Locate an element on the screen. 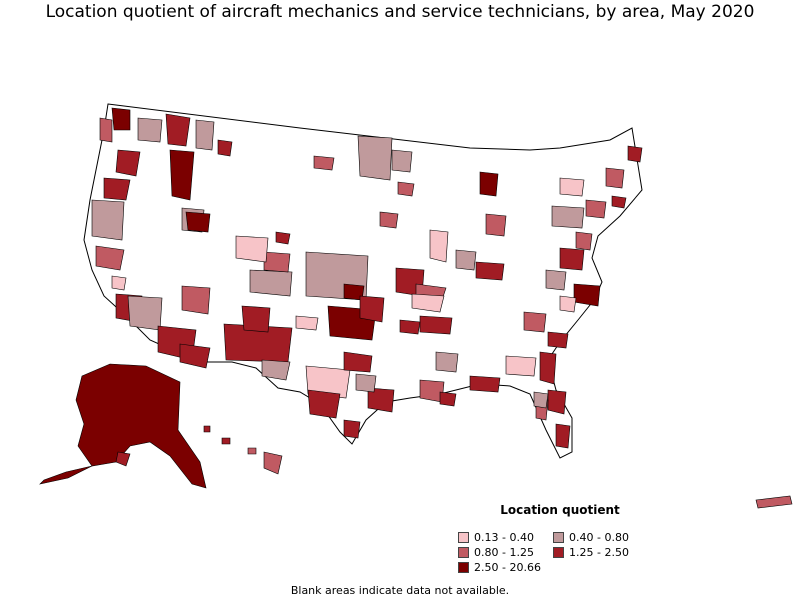 The width and height of the screenshot is (800, 600). area-tucson is located at coordinates (195, 356).